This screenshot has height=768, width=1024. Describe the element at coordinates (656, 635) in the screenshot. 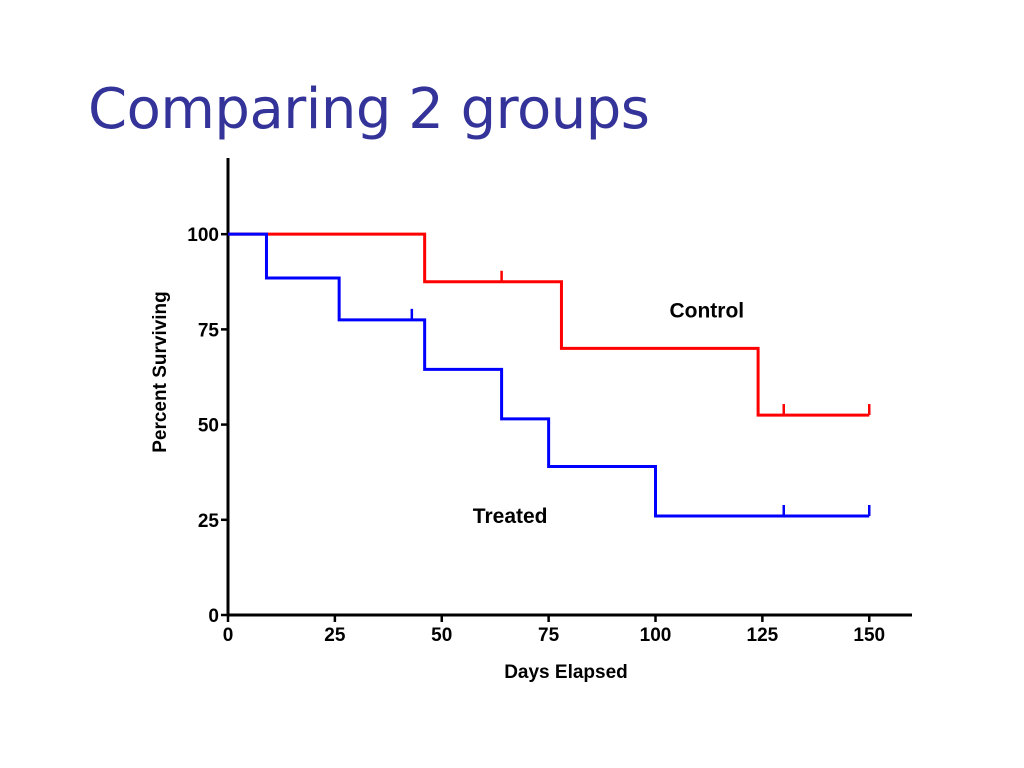

I see `x-tick-label: 100` at that location.